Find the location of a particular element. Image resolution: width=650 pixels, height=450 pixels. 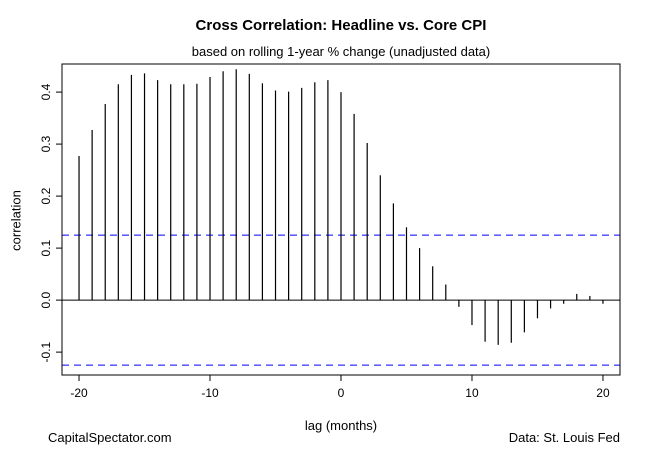

y-tick-label: 0.1 is located at coordinates (46, 247).